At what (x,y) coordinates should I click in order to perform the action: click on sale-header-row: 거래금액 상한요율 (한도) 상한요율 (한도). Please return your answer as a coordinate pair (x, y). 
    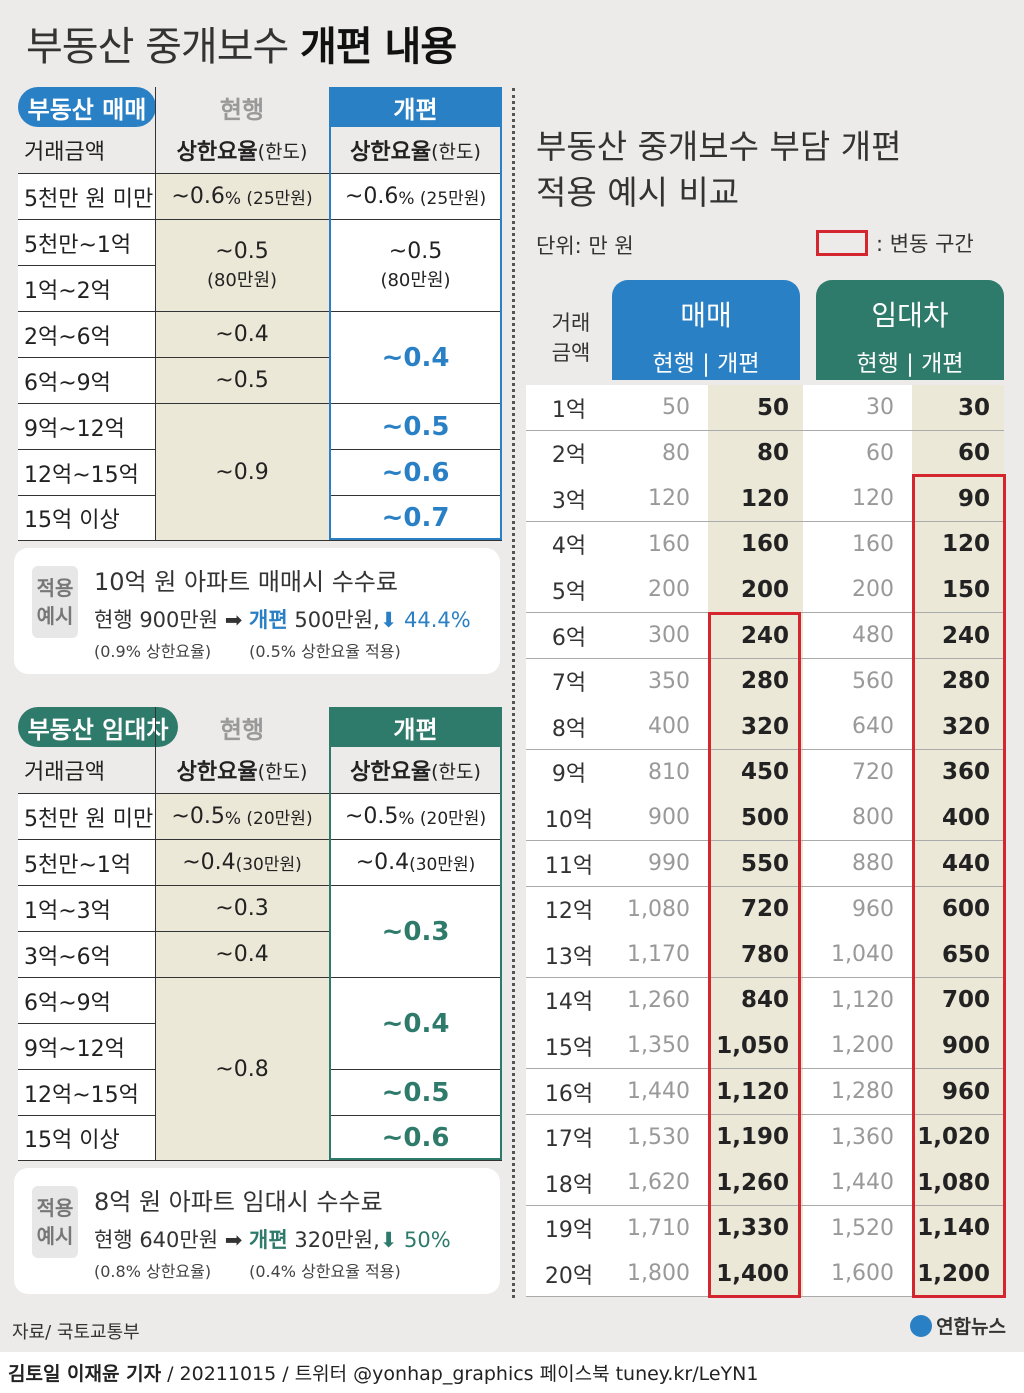
    Looking at the image, I should click on (260, 150).